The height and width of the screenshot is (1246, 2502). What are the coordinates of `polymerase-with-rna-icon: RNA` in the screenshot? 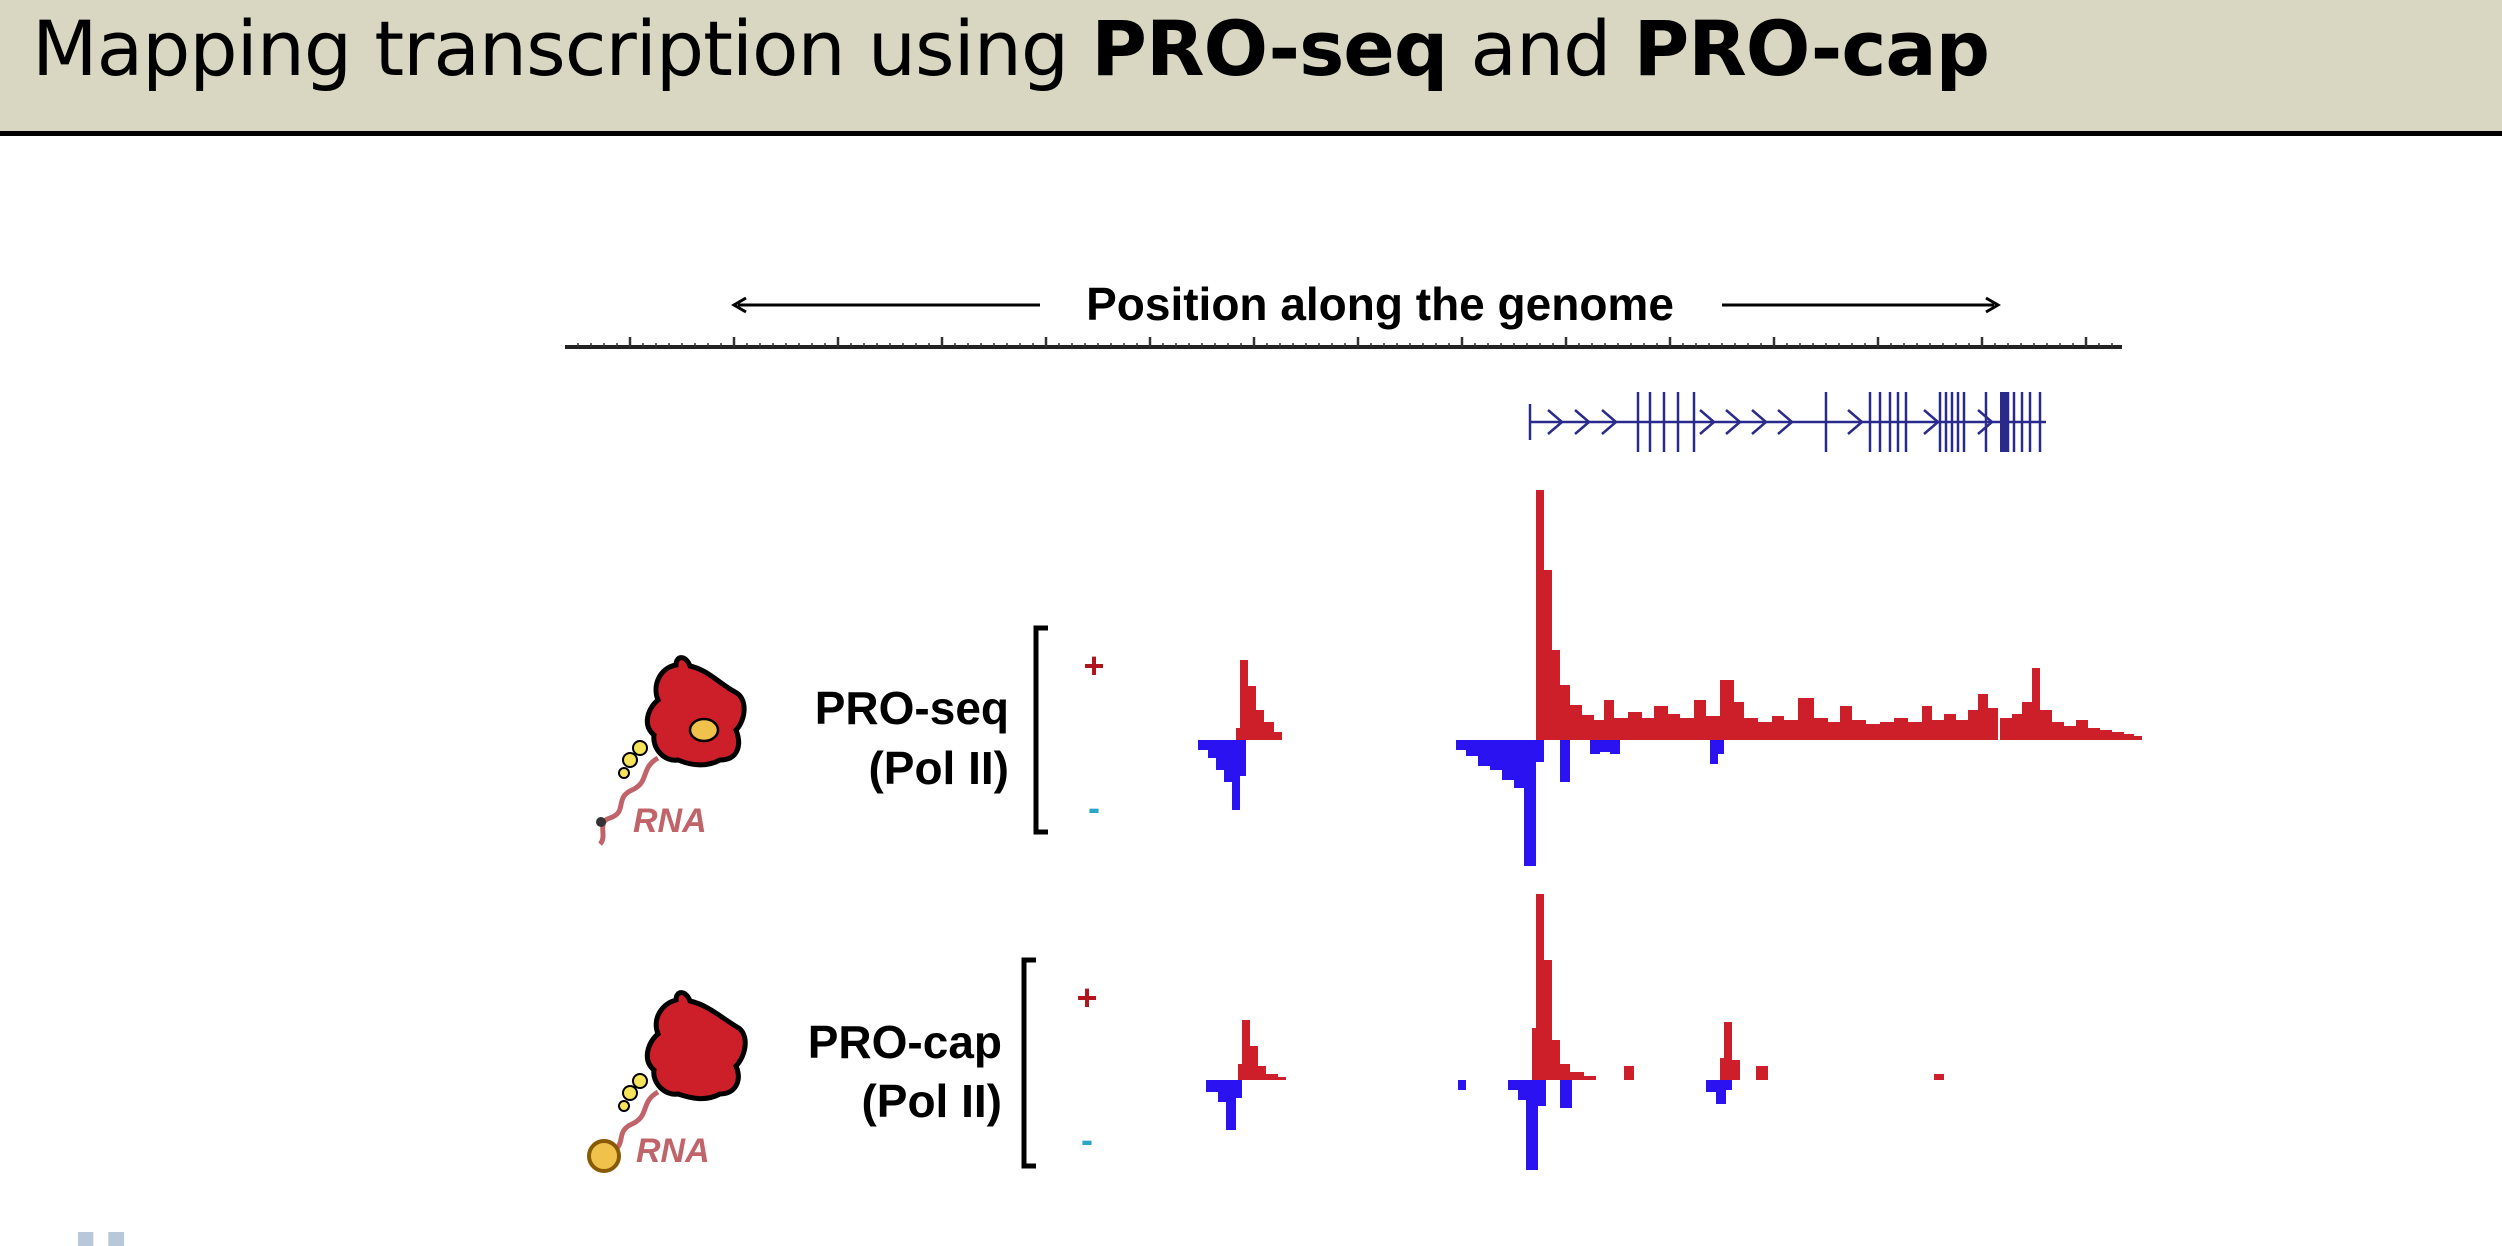 It's located at (671, 750).